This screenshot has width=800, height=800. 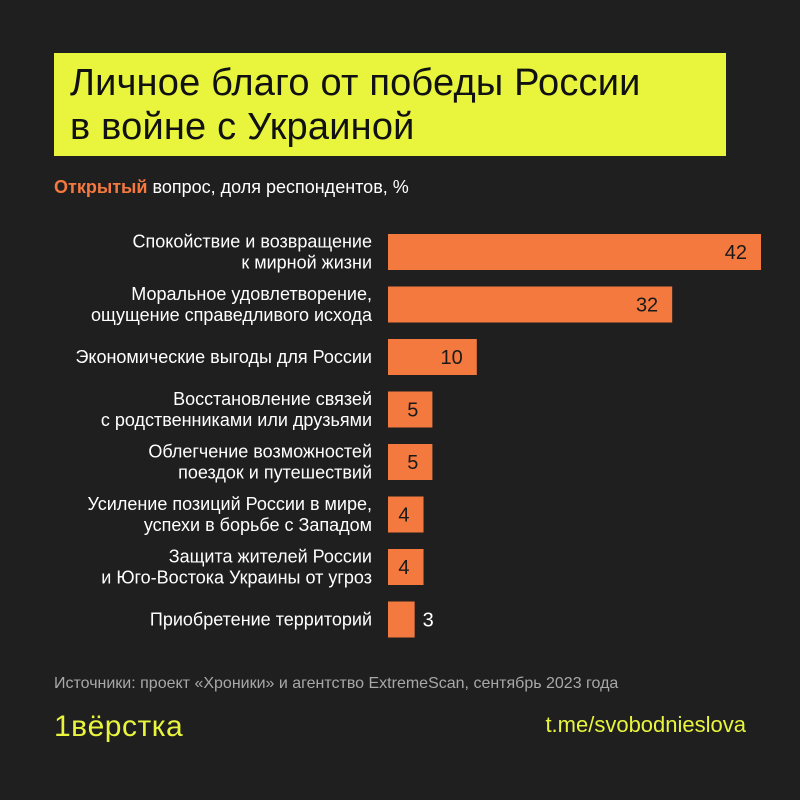 What do you see at coordinates (242, 127) in the screenshot?
I see `chart-title-line-2: в войне с Украиной` at bounding box center [242, 127].